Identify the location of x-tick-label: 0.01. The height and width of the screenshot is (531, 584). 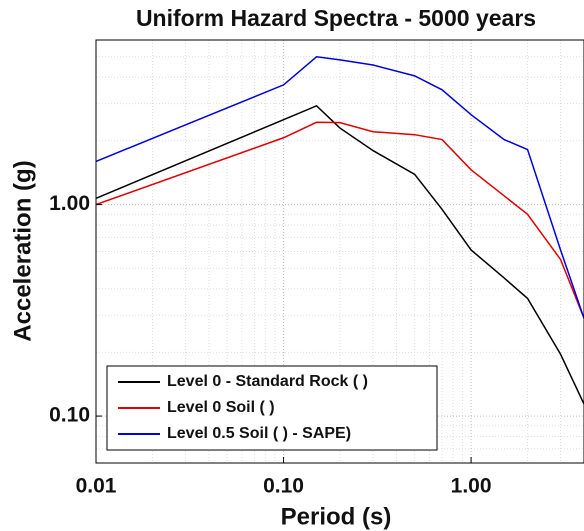
(96, 486).